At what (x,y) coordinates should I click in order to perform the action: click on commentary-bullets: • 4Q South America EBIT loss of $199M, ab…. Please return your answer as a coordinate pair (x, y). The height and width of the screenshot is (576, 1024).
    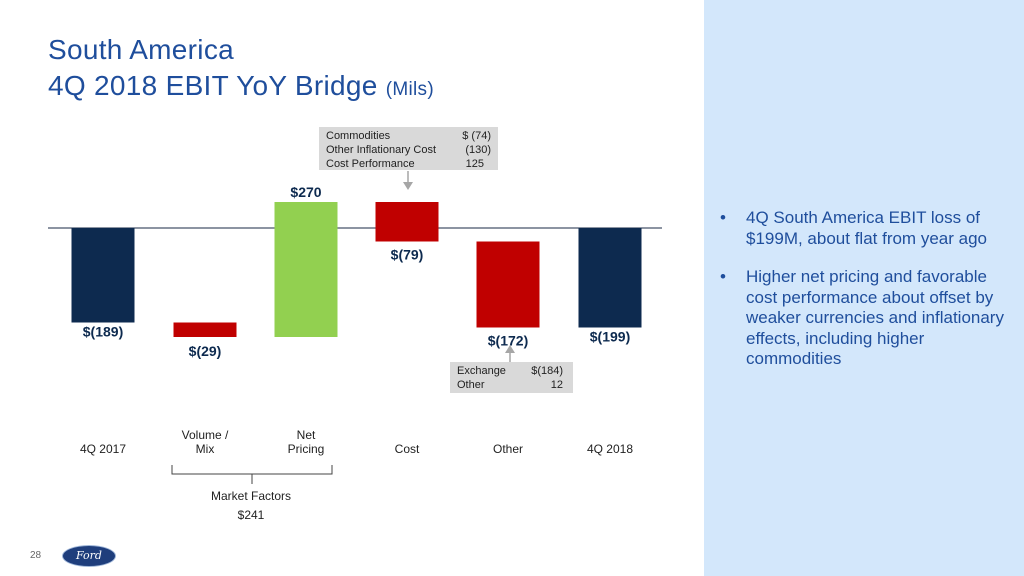
    Looking at the image, I should click on (864, 298).